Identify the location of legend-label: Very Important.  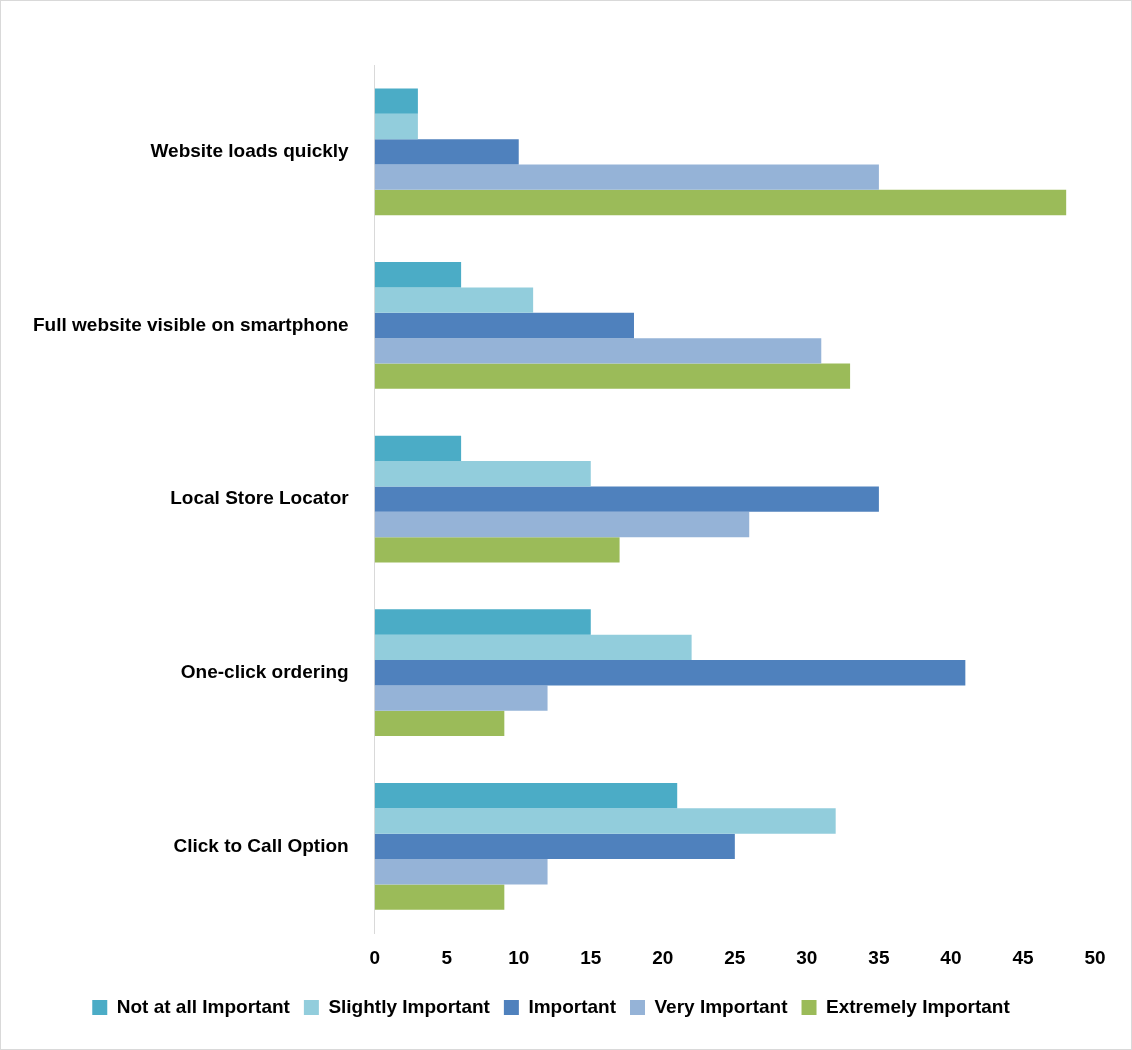
(721, 1006).